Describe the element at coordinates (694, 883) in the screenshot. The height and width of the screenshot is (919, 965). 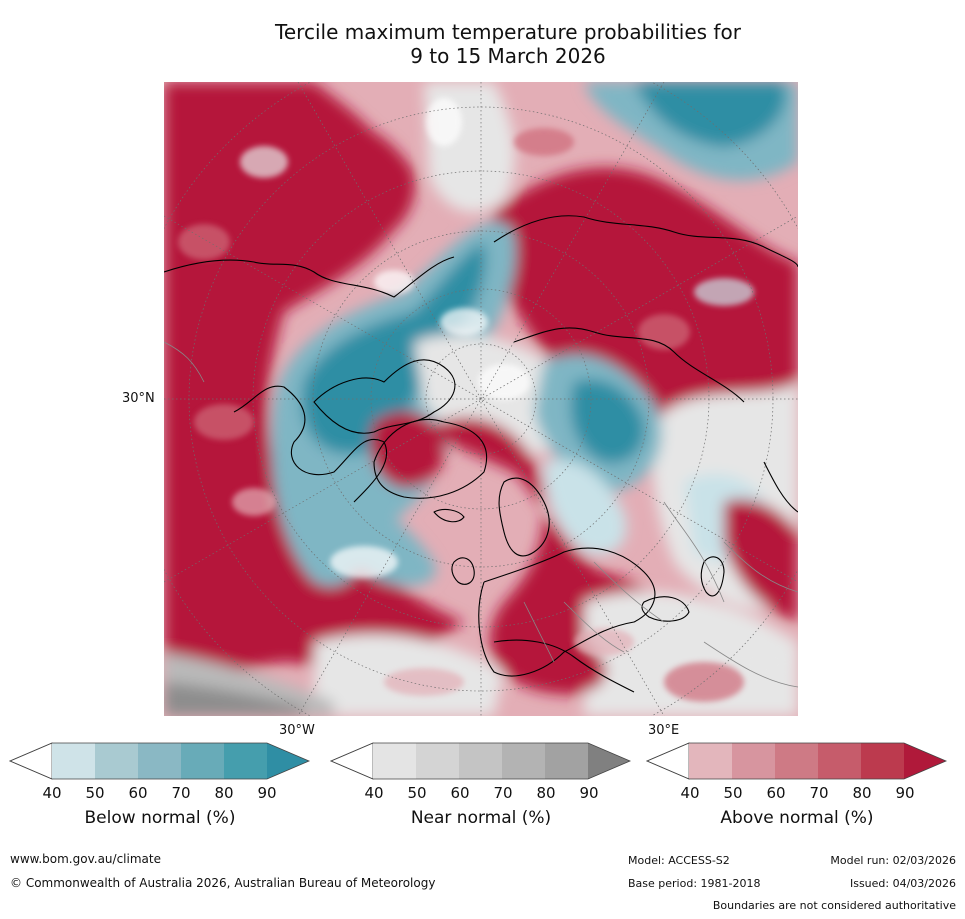
I see `base-period: Base period: 1981-2018` at that location.